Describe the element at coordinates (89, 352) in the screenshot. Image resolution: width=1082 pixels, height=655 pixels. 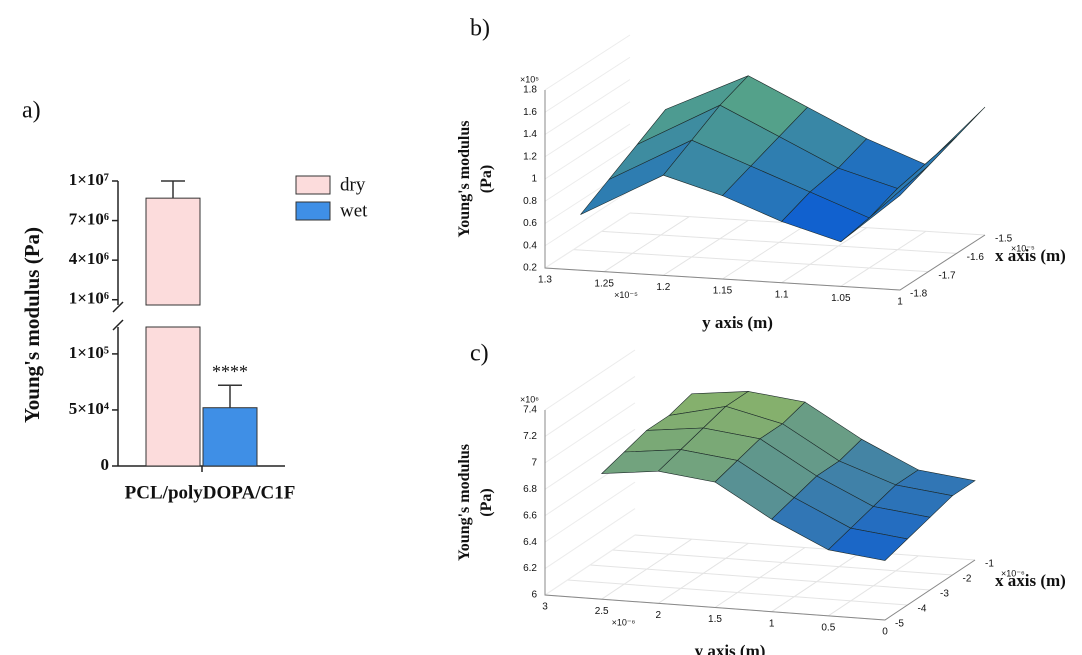
I see `y-tick-label: 1×10⁵` at that location.